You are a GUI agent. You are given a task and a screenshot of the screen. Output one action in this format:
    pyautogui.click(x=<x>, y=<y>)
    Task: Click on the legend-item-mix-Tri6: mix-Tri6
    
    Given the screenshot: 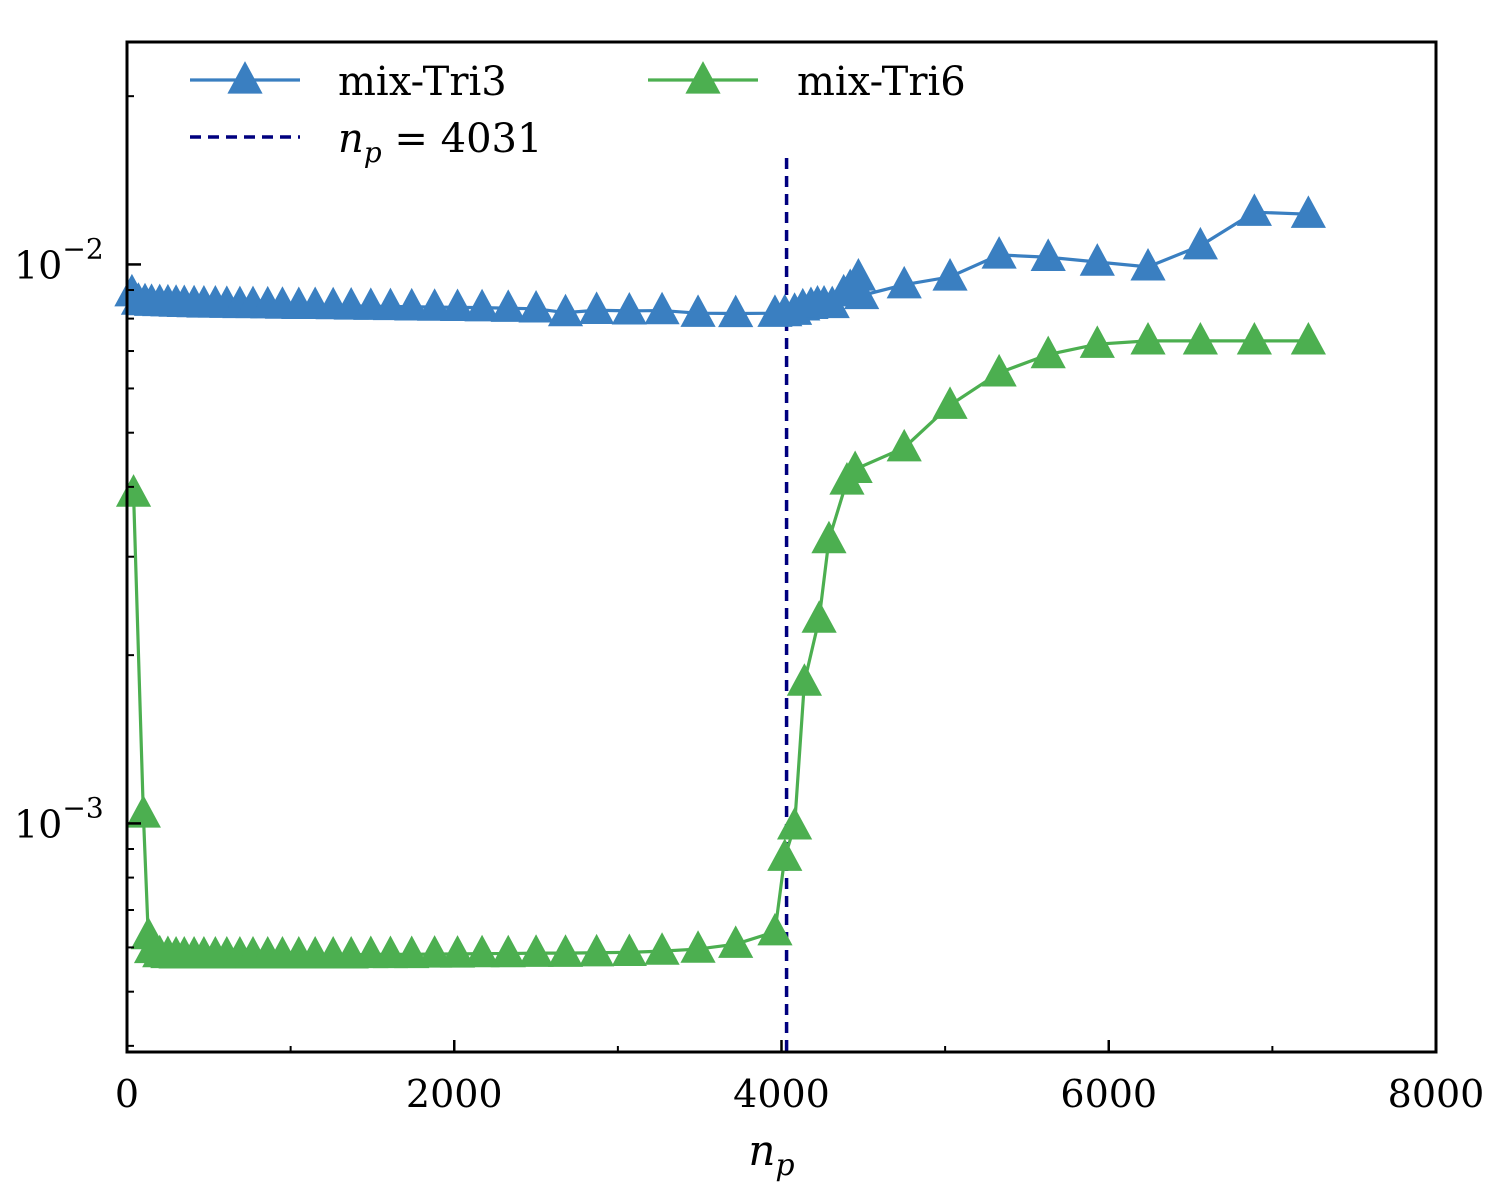 What is the action you would take?
    pyautogui.click(x=807, y=82)
    